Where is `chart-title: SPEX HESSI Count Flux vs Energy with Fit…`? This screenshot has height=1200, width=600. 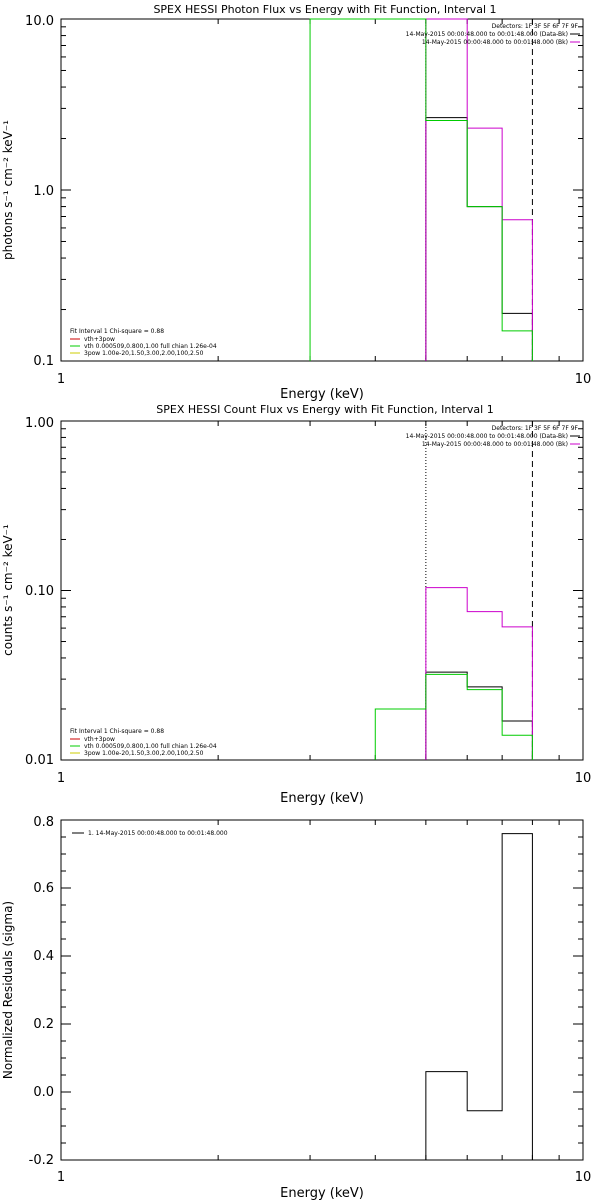 chart-title: SPEX HESSI Count Flux vs Energy with Fit… is located at coordinates (324, 409).